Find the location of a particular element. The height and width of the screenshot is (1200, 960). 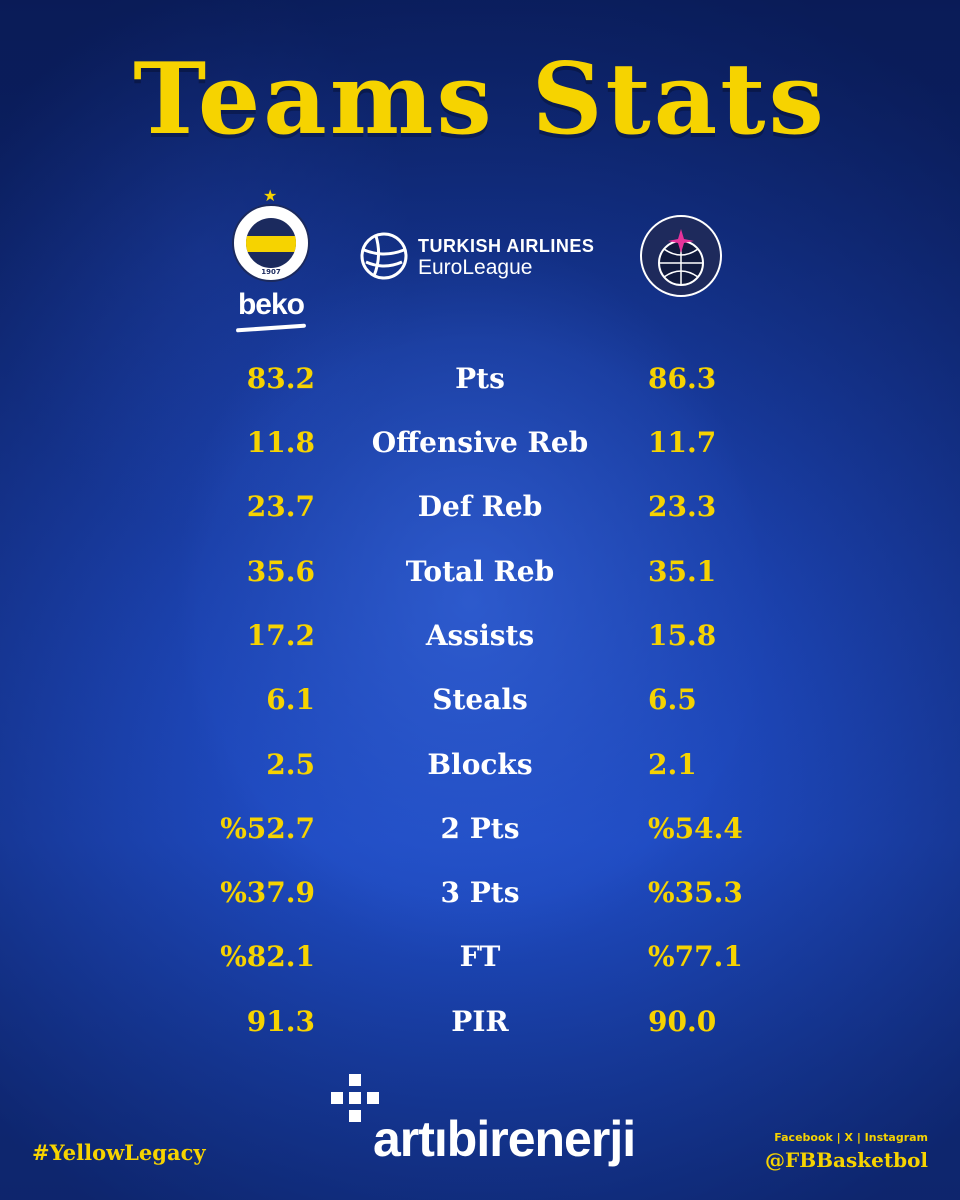

stat-row: 6.1 Steals 6.5 is located at coordinates (480, 700).